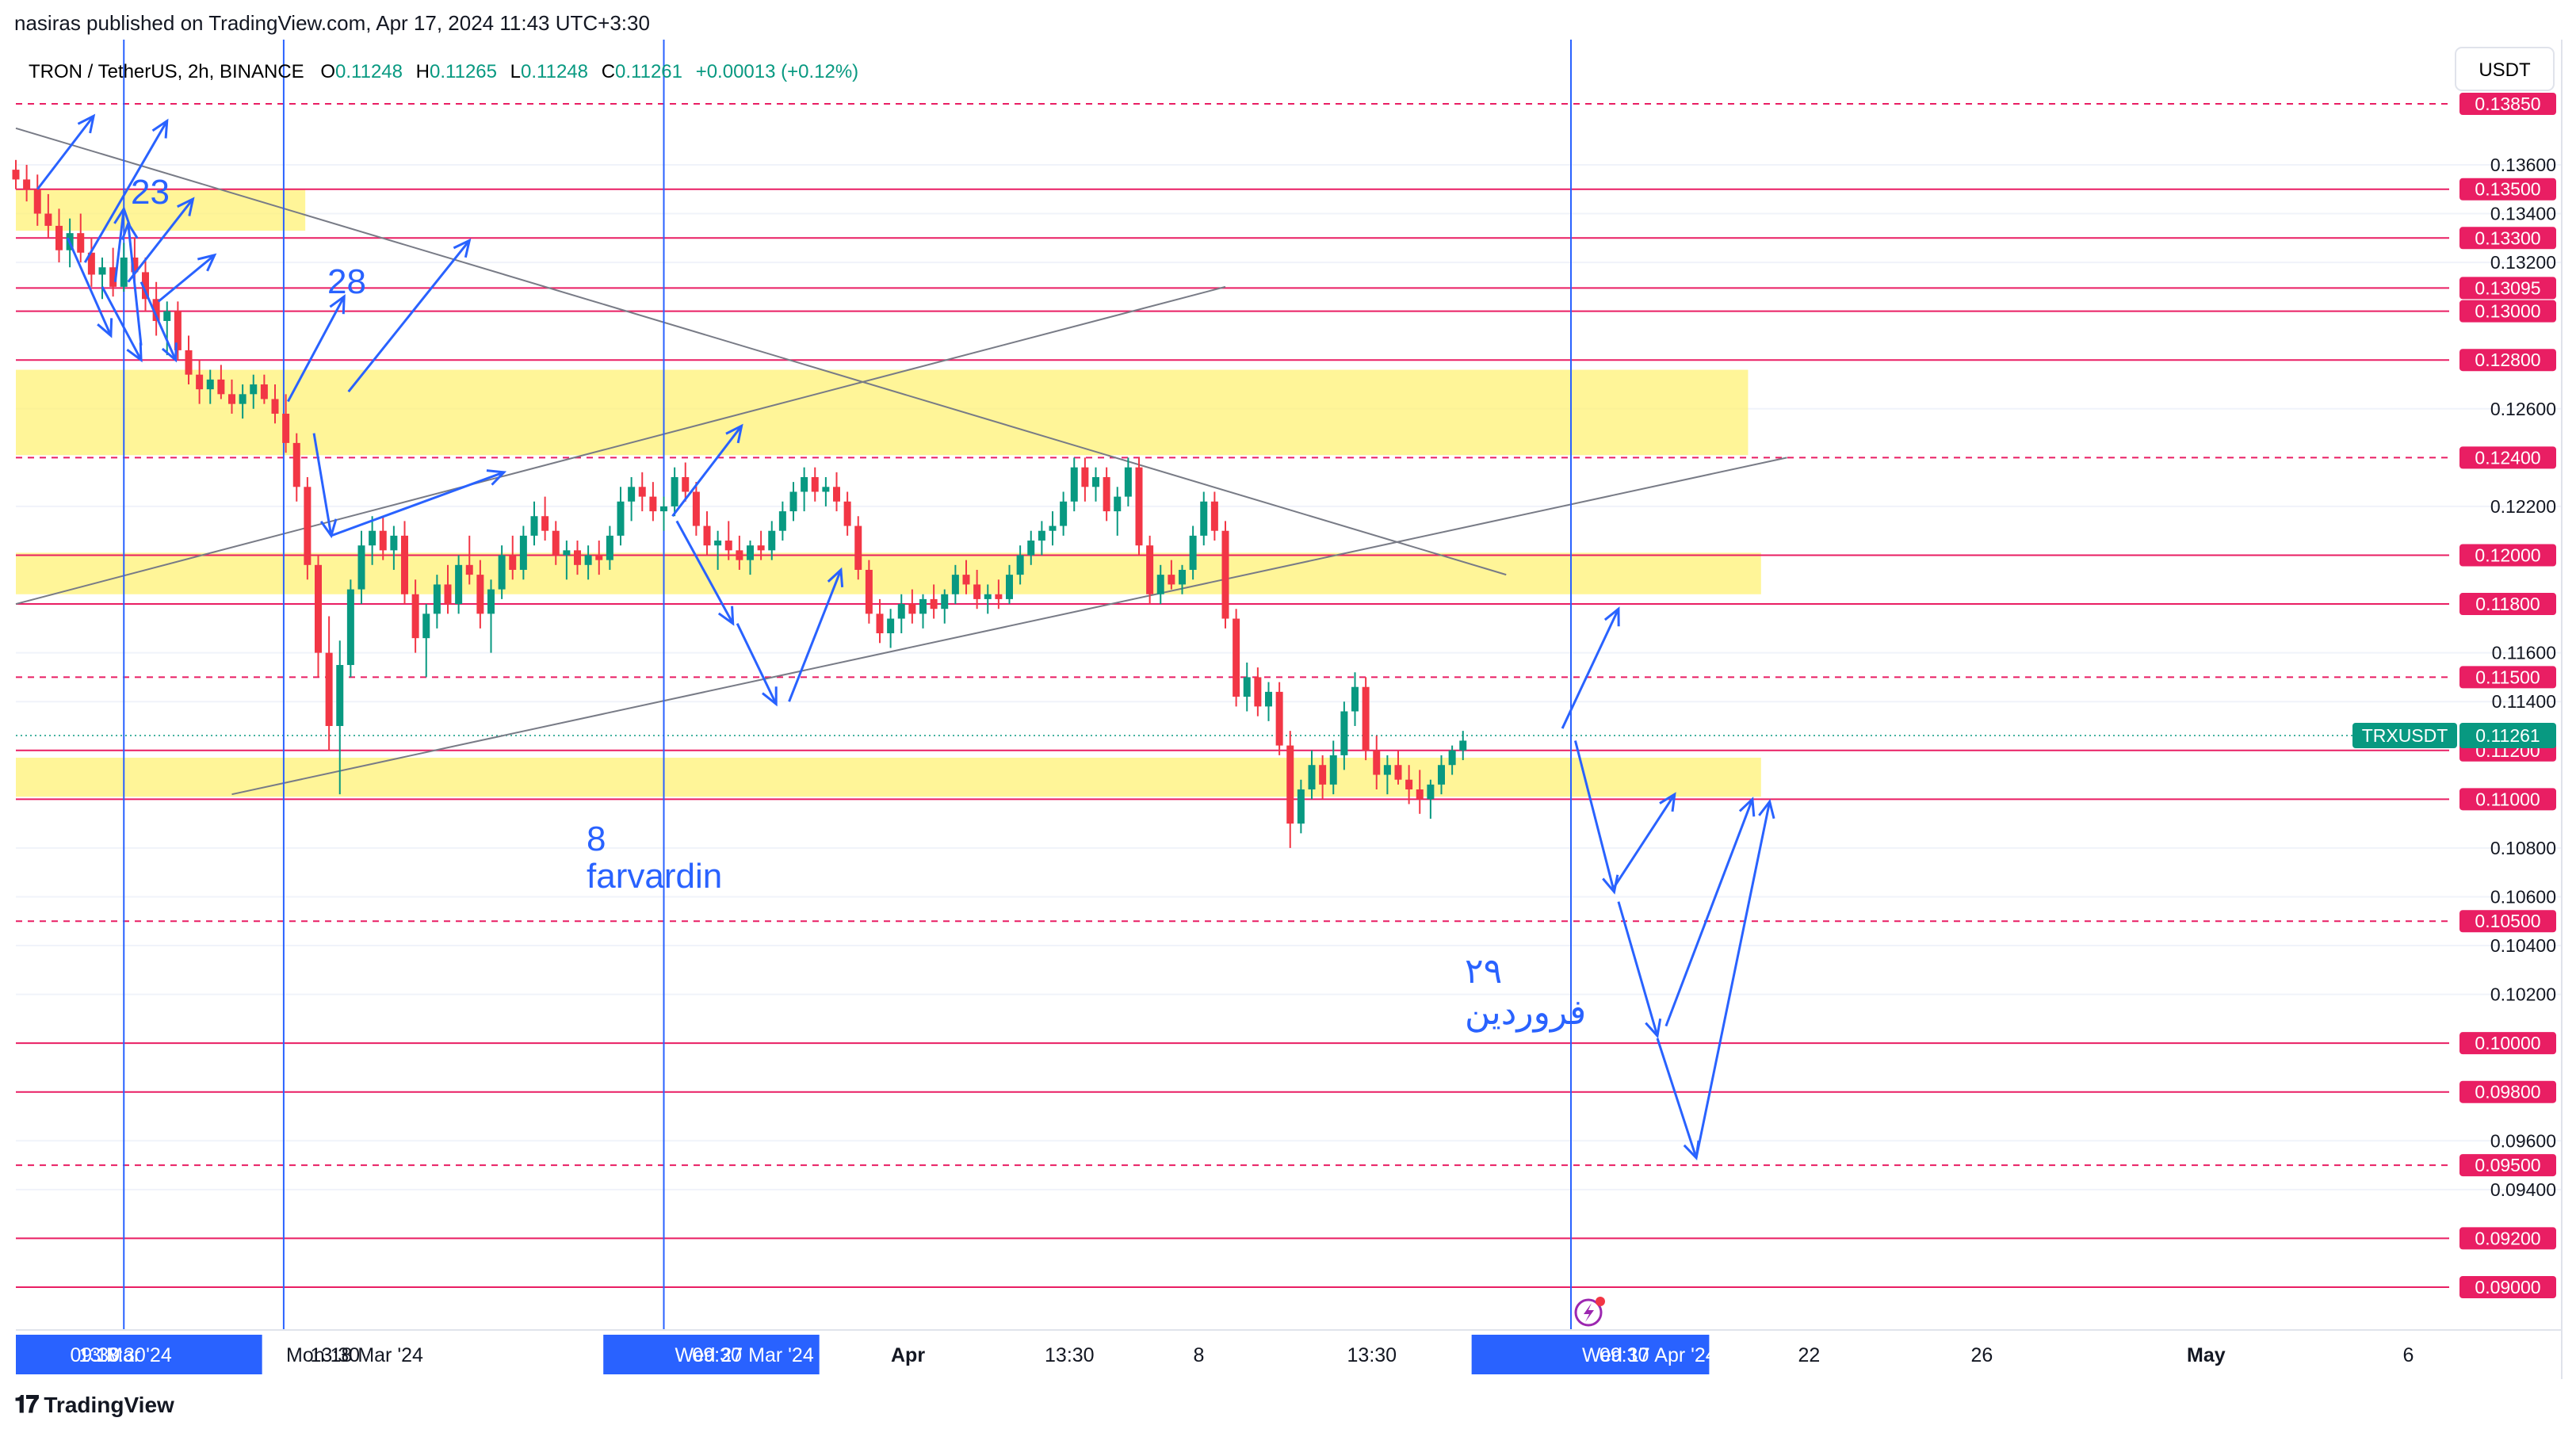 The image size is (2576, 1433). Describe the element at coordinates (94, 1405) in the screenshot. I see `tradingview-logo: 𝟏𝟕 TradingView` at that location.